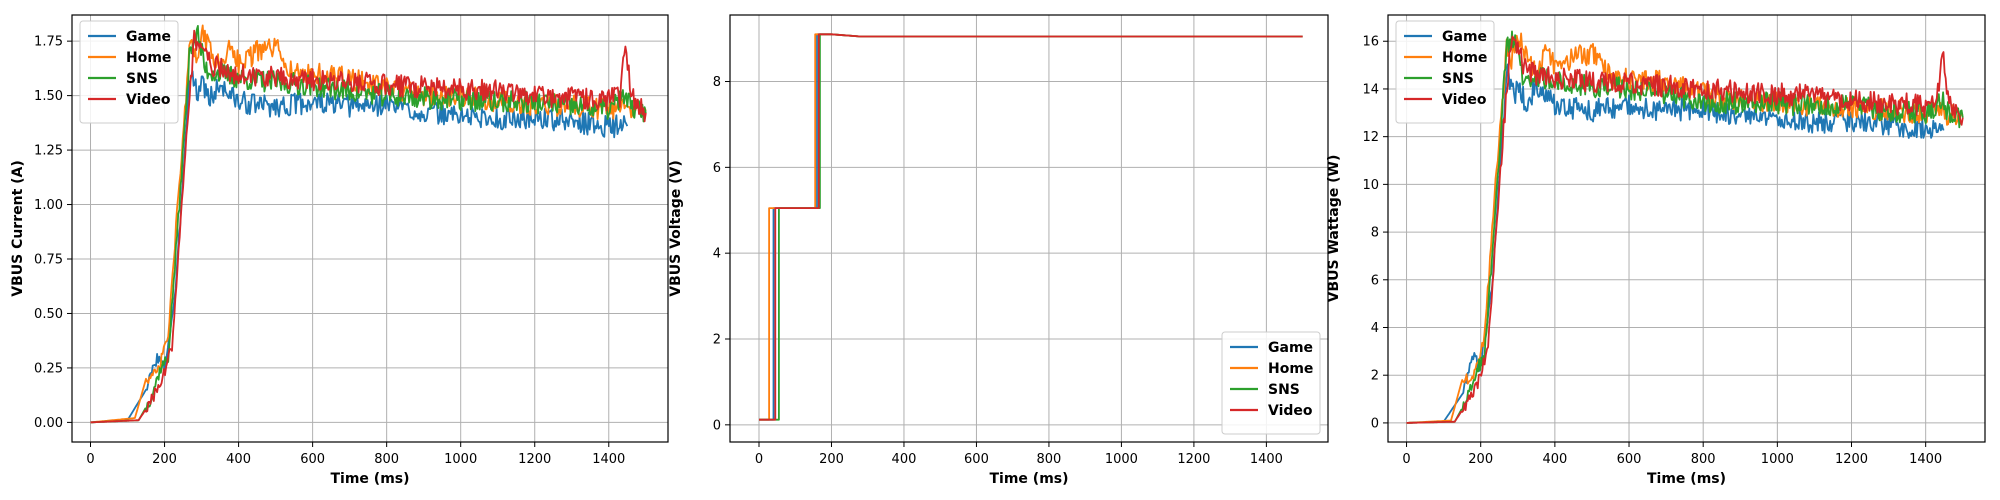 This screenshot has width=2000, height=500. What do you see at coordinates (1370, 185) in the screenshot?
I see `y-tick-label: 10` at bounding box center [1370, 185].